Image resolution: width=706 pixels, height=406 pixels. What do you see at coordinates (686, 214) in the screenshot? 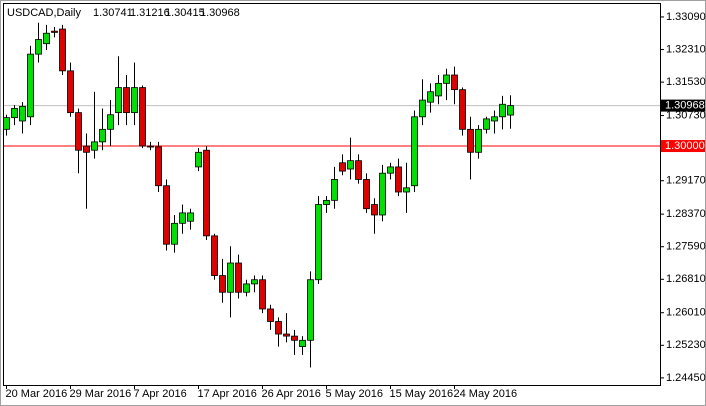
I see `y-tick-label: 1.28370` at bounding box center [686, 214].